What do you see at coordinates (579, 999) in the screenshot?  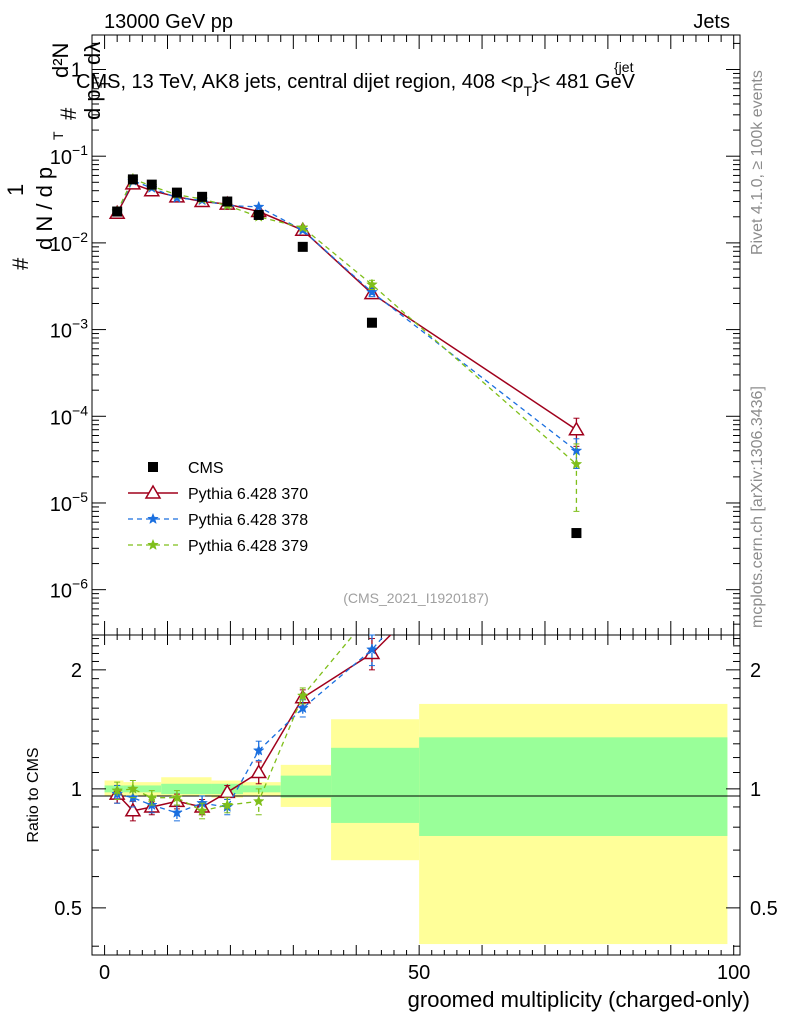 I see `x-axis-label: groomed multiplicity (charged-only)` at bounding box center [579, 999].